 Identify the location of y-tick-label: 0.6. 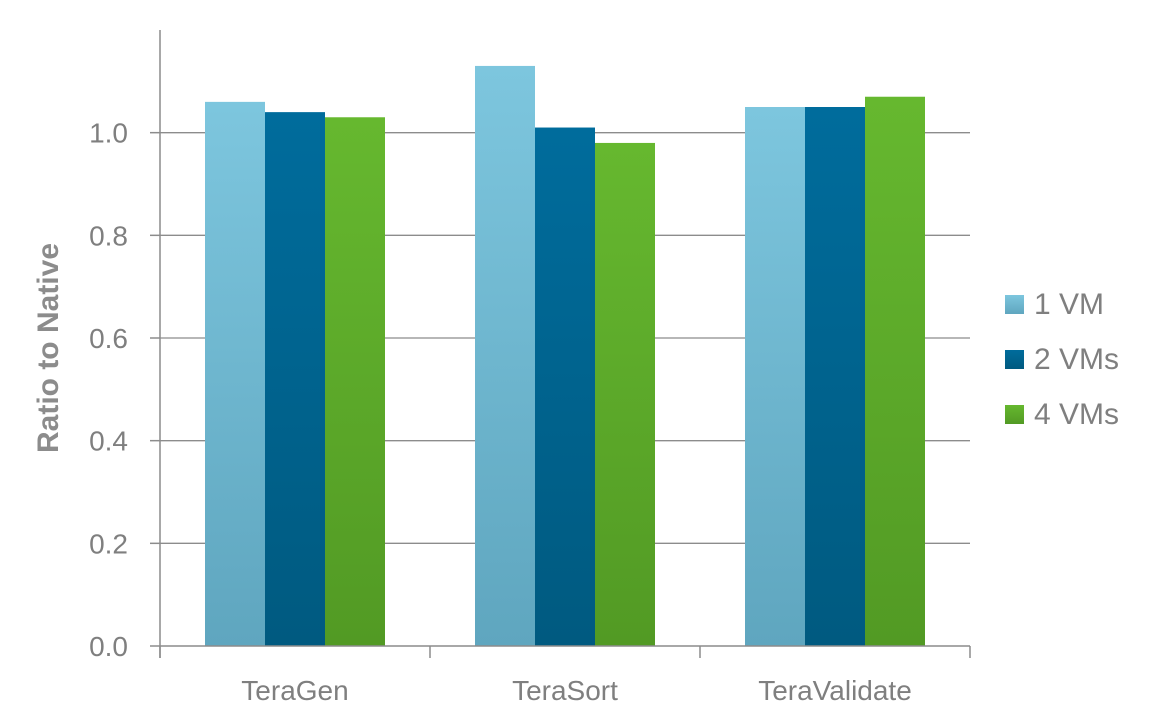
(108, 338).